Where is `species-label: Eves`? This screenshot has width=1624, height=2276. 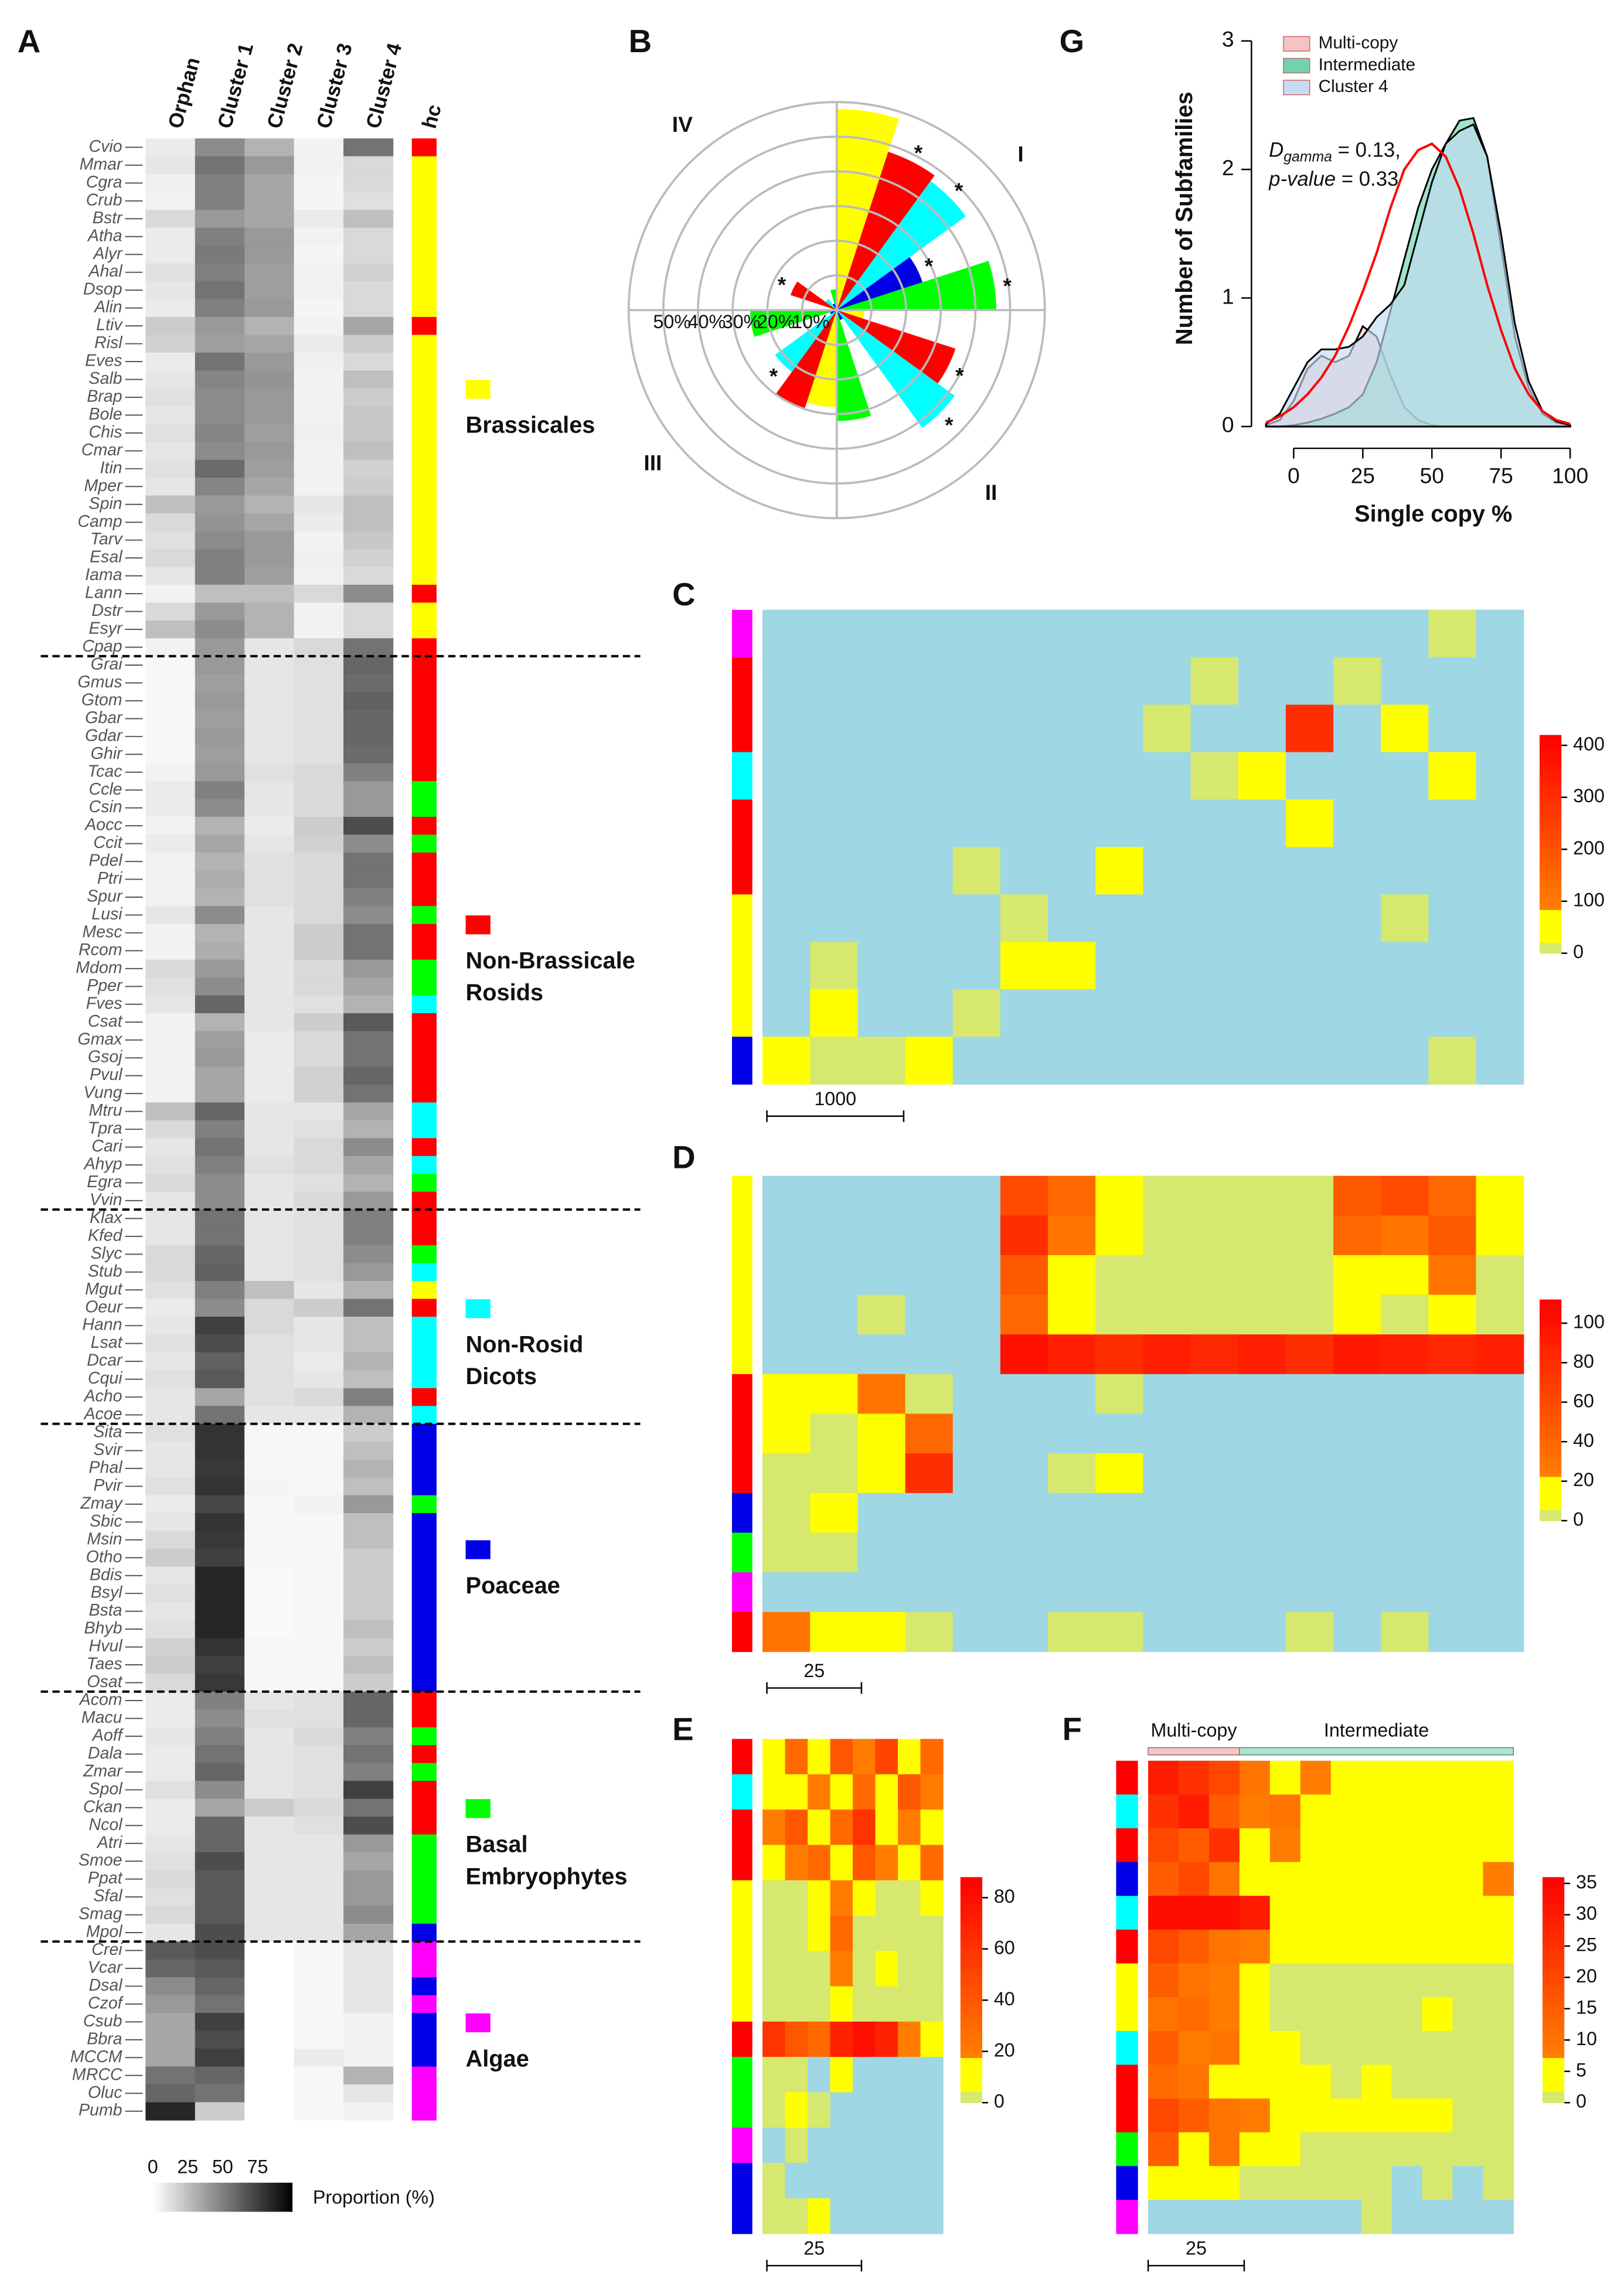
species-label: Eves is located at coordinates (103, 361).